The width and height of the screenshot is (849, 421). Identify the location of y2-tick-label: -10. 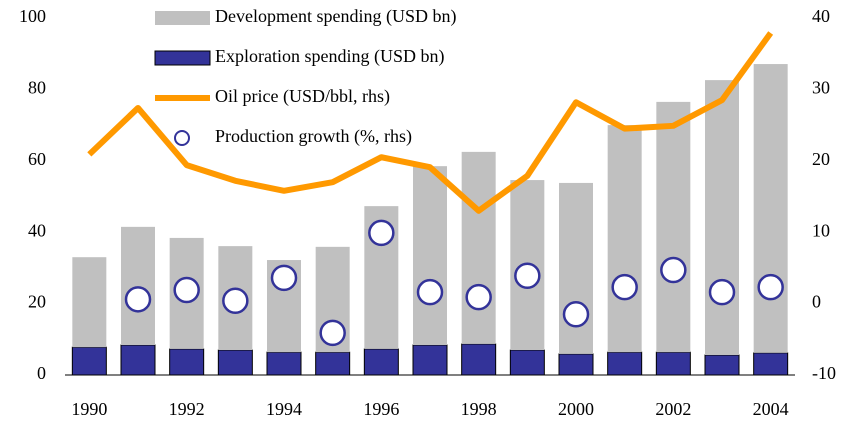
(824, 373).